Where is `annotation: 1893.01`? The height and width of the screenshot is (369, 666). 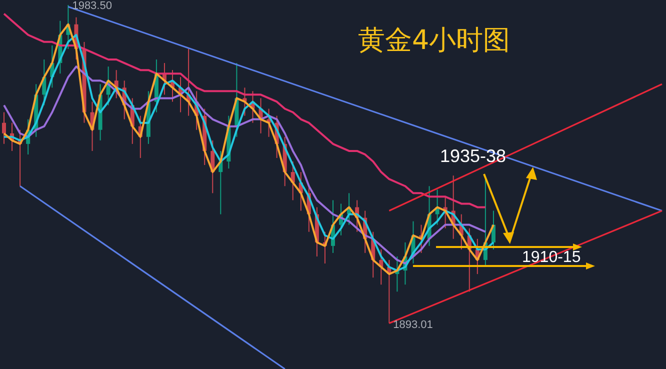
annotation: 1893.01 is located at coordinates (413, 325).